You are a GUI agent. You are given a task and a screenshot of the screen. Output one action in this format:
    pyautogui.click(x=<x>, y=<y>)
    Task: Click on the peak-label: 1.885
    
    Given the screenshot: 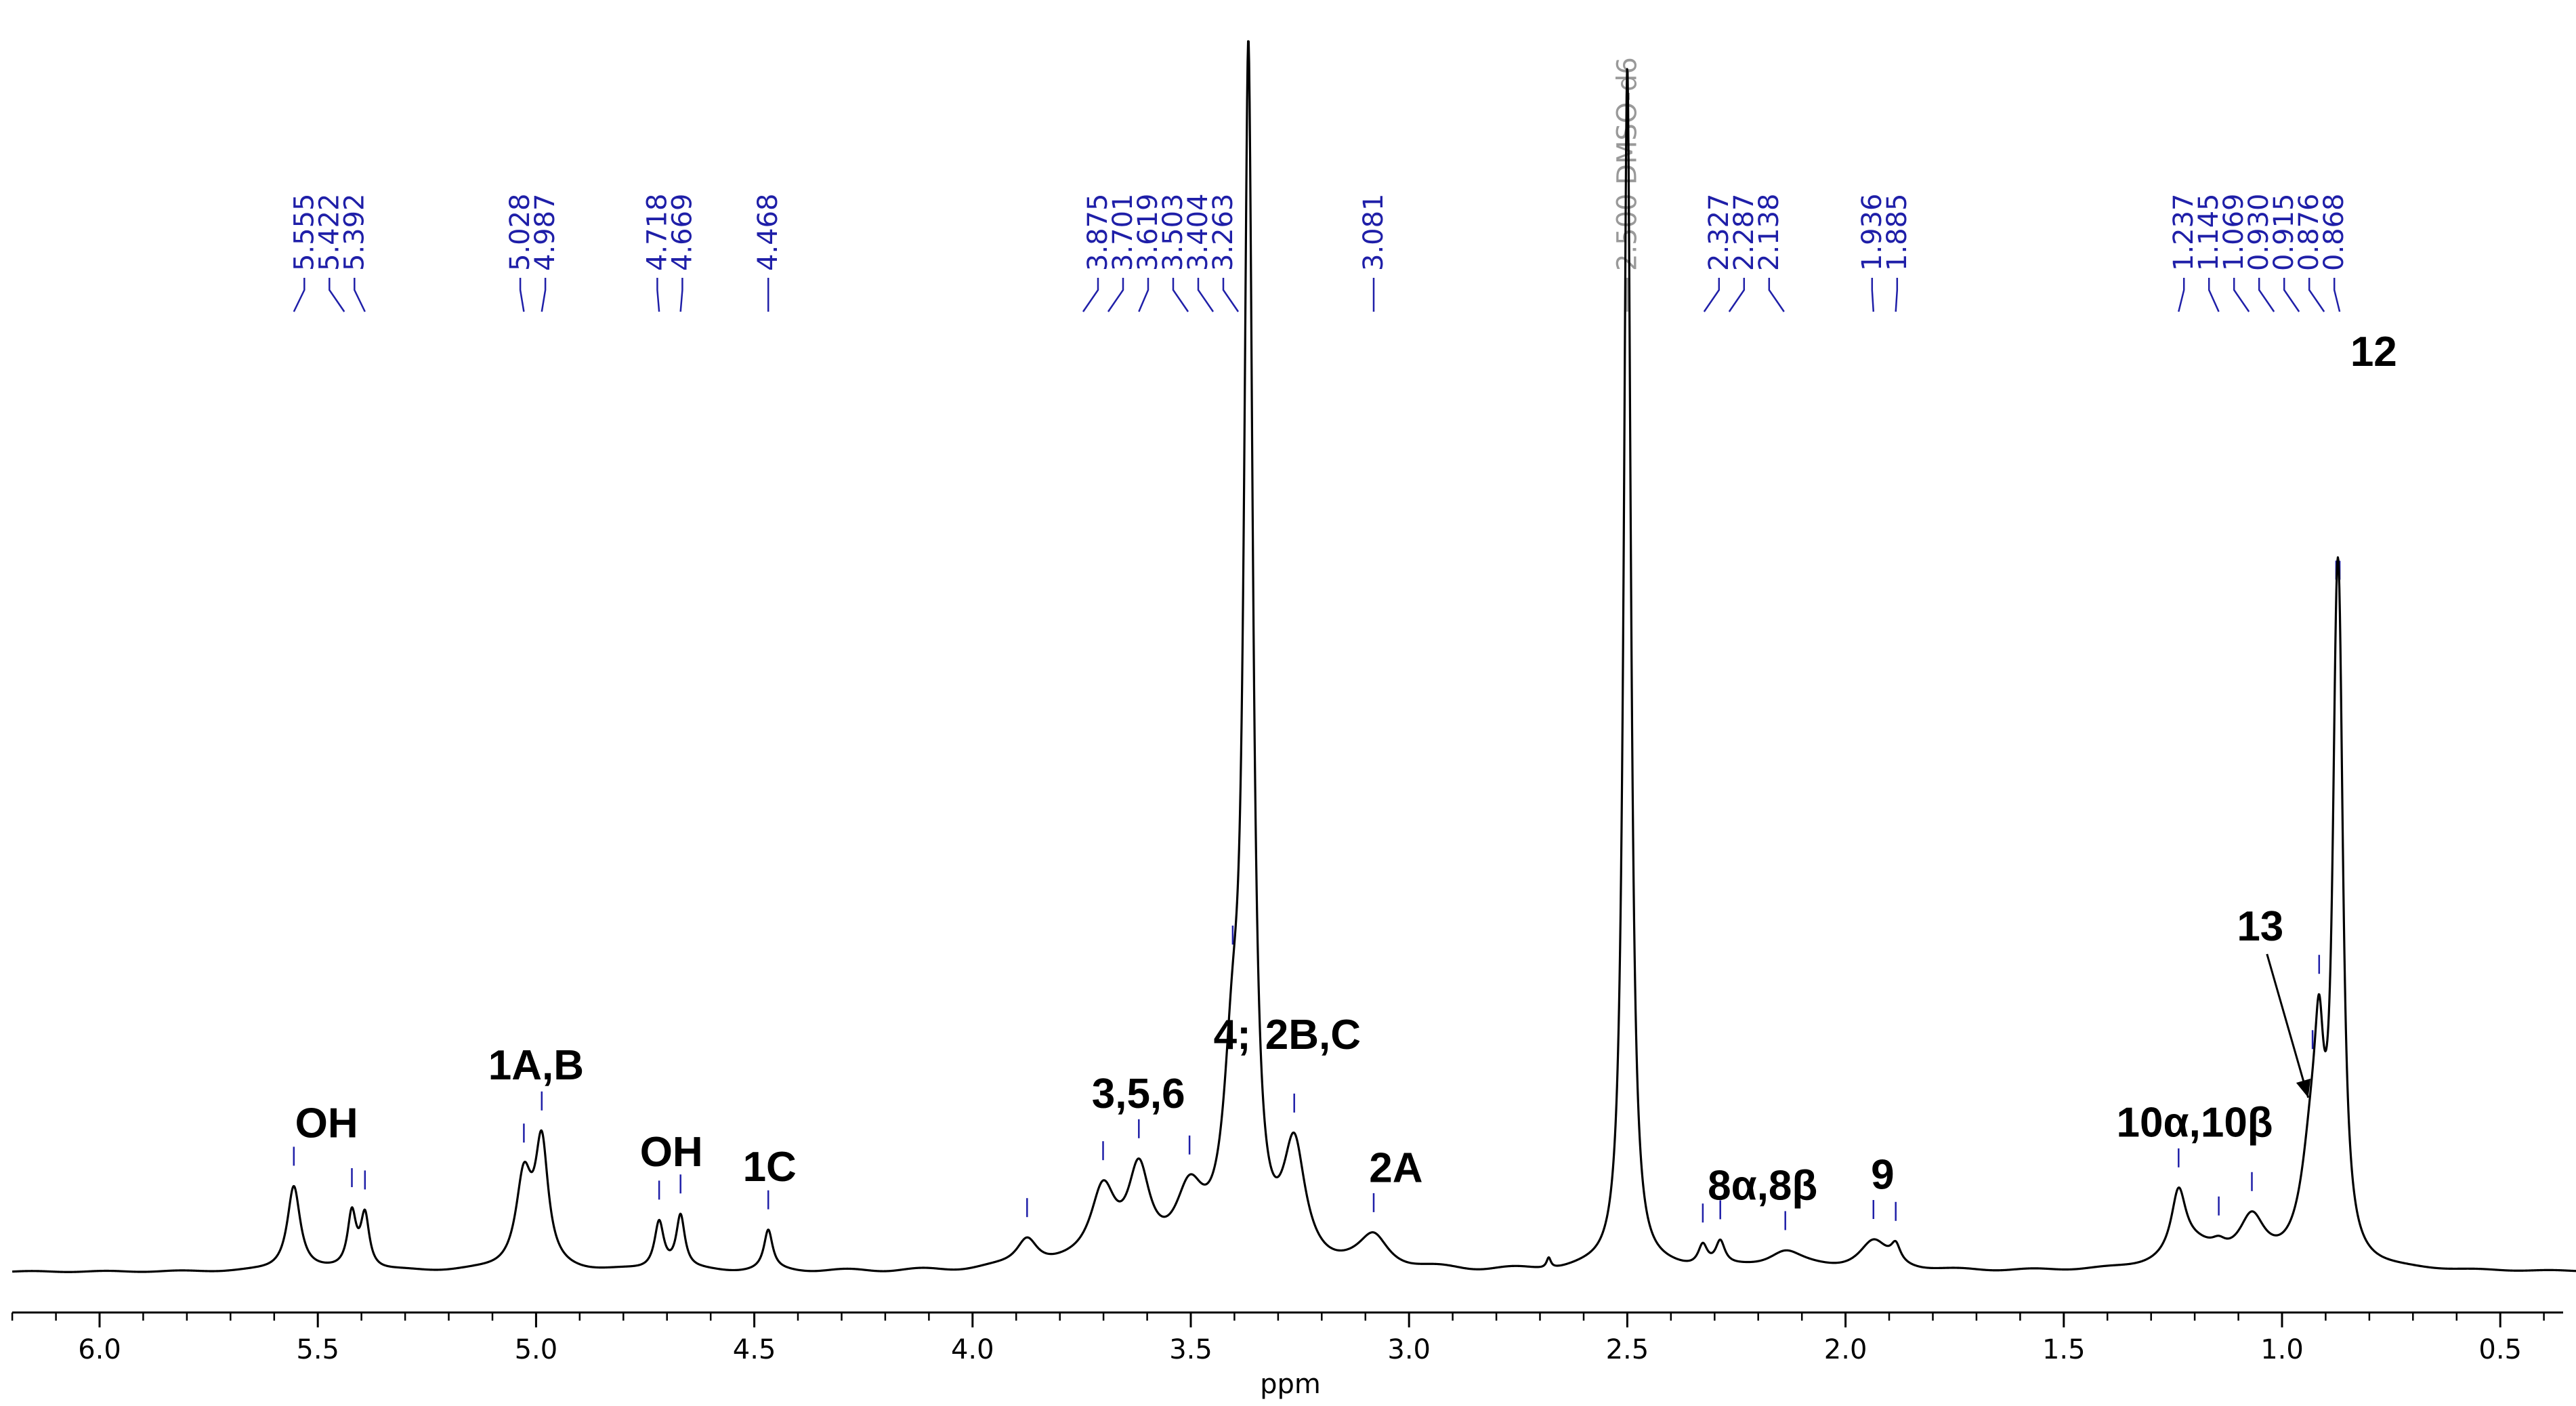 What is the action you would take?
    pyautogui.click(x=1897, y=252)
    